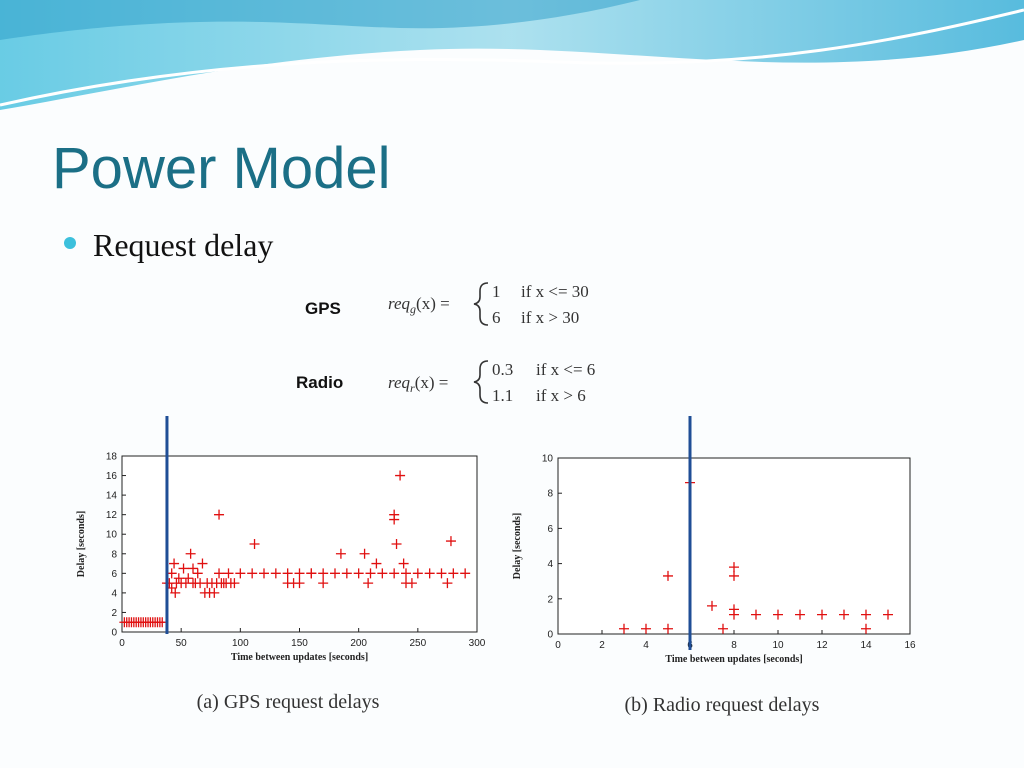 The width and height of the screenshot is (1024, 768). I want to click on bullet-dot, so click(70, 243).